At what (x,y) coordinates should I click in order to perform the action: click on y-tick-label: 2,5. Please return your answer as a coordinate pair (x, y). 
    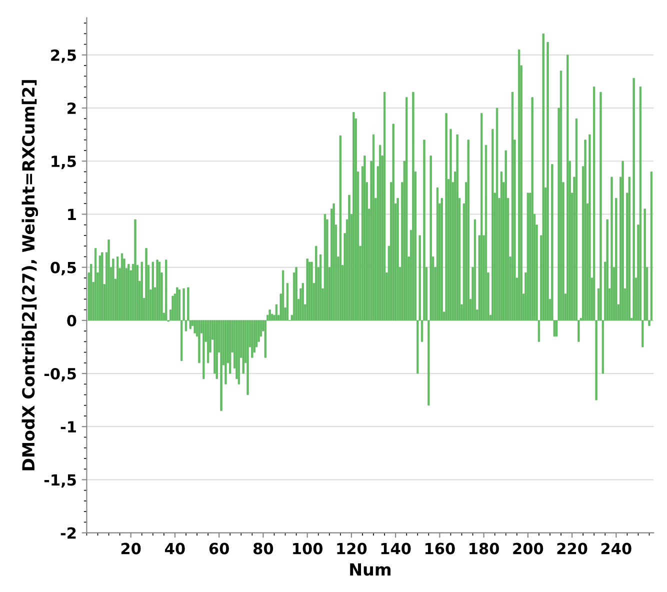
    Looking at the image, I should click on (63, 56).